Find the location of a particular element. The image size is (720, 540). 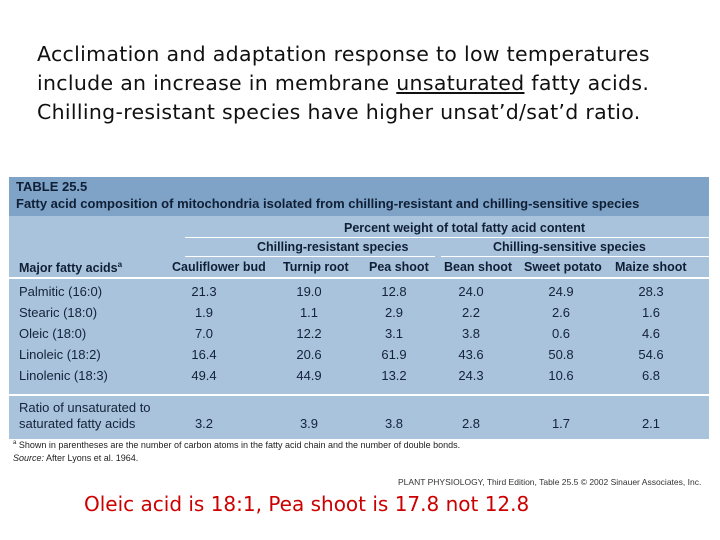

row-label: Linoleic (18:2) is located at coordinates (60, 354).